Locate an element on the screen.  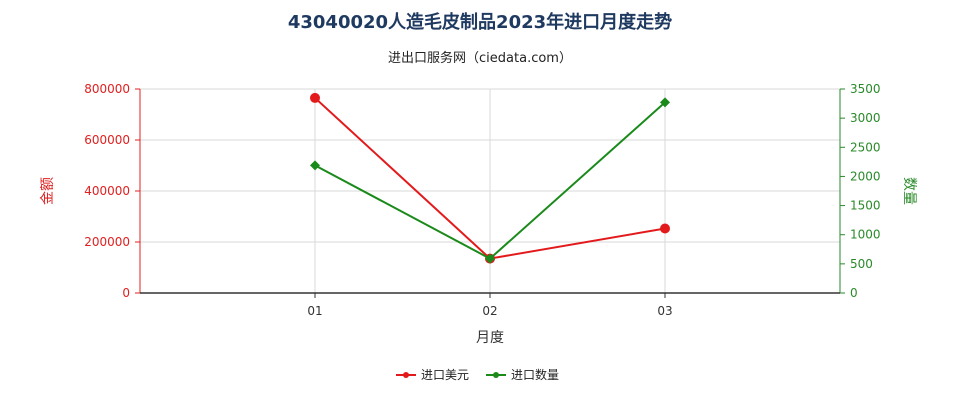
legend-marker-import-qty is located at coordinates (496, 375).